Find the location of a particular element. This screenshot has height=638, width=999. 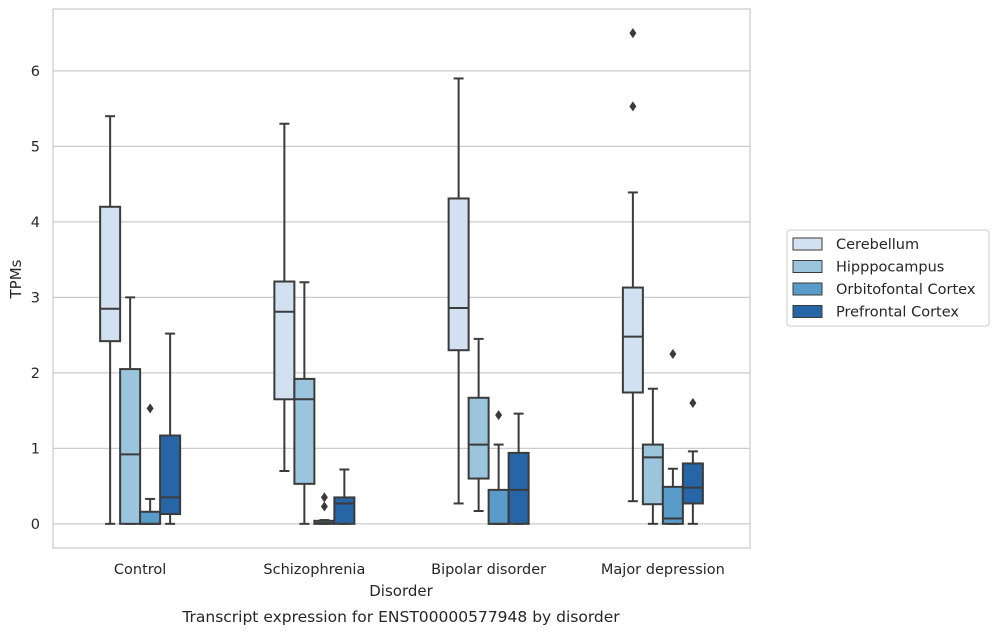

y-tick-label: 5 is located at coordinates (35, 147).